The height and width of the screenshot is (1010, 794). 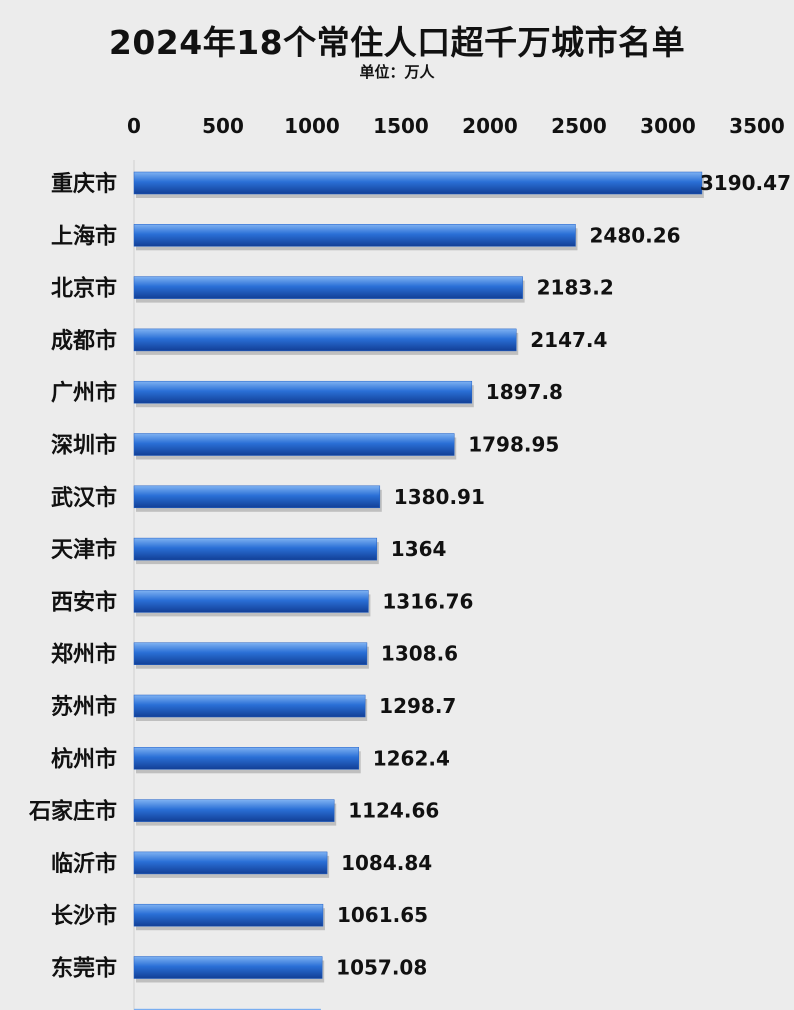 What do you see at coordinates (401, 126) in the screenshot?
I see `x-tick-label: 1500` at bounding box center [401, 126].